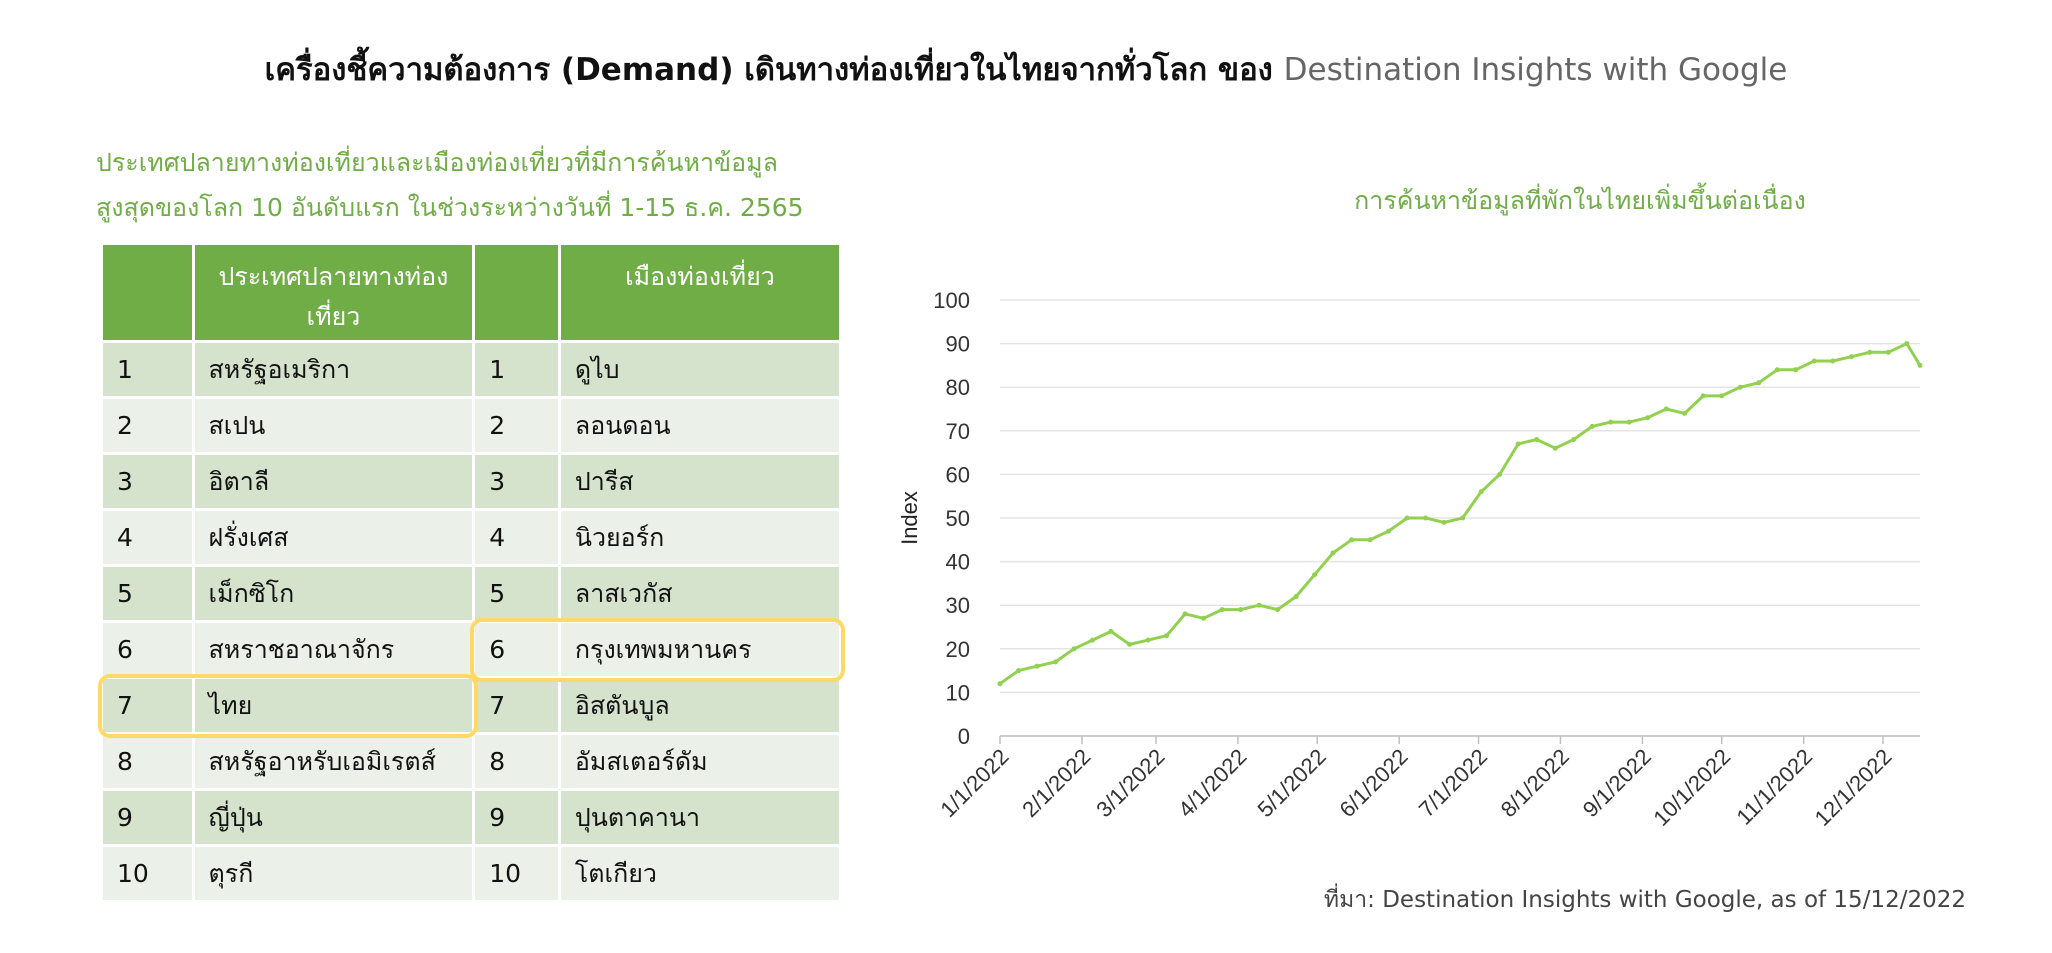 Image resolution: width=2052 pixels, height=953 pixels. What do you see at coordinates (958, 692) in the screenshot?
I see `y-tick-label: 10` at bounding box center [958, 692].